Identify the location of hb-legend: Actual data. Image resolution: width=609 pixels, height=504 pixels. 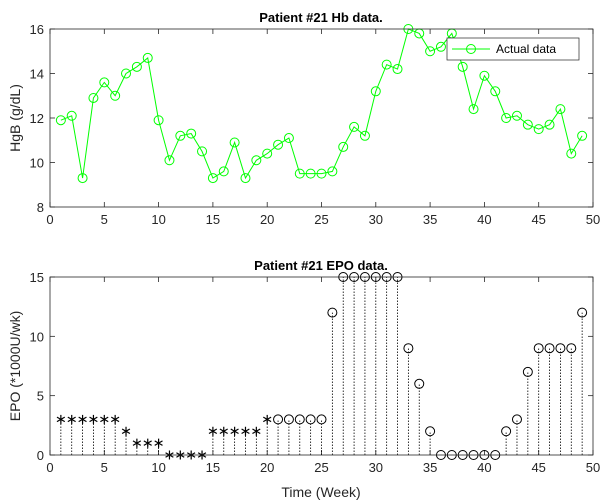
(513, 49).